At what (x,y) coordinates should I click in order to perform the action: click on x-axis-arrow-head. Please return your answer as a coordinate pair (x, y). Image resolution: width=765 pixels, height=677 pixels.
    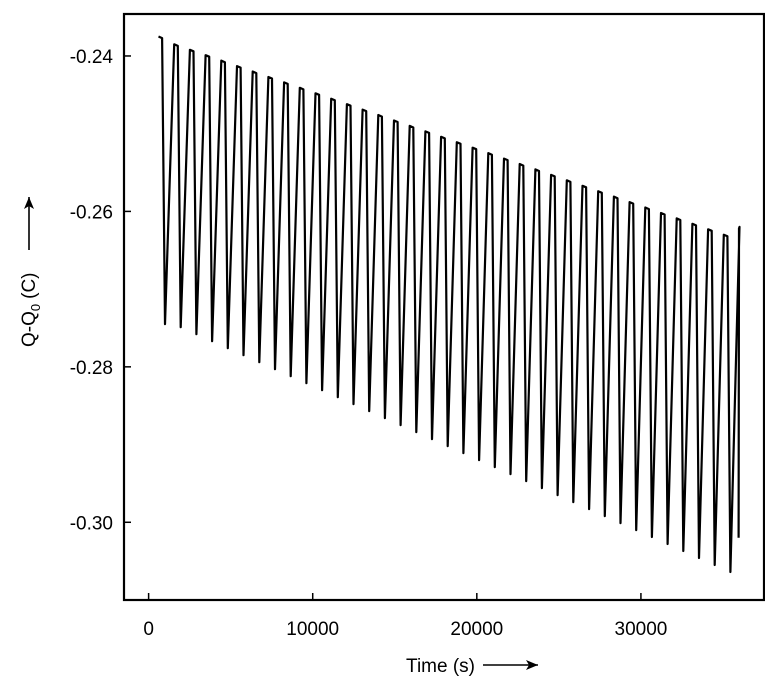
    Looking at the image, I should click on (532, 665).